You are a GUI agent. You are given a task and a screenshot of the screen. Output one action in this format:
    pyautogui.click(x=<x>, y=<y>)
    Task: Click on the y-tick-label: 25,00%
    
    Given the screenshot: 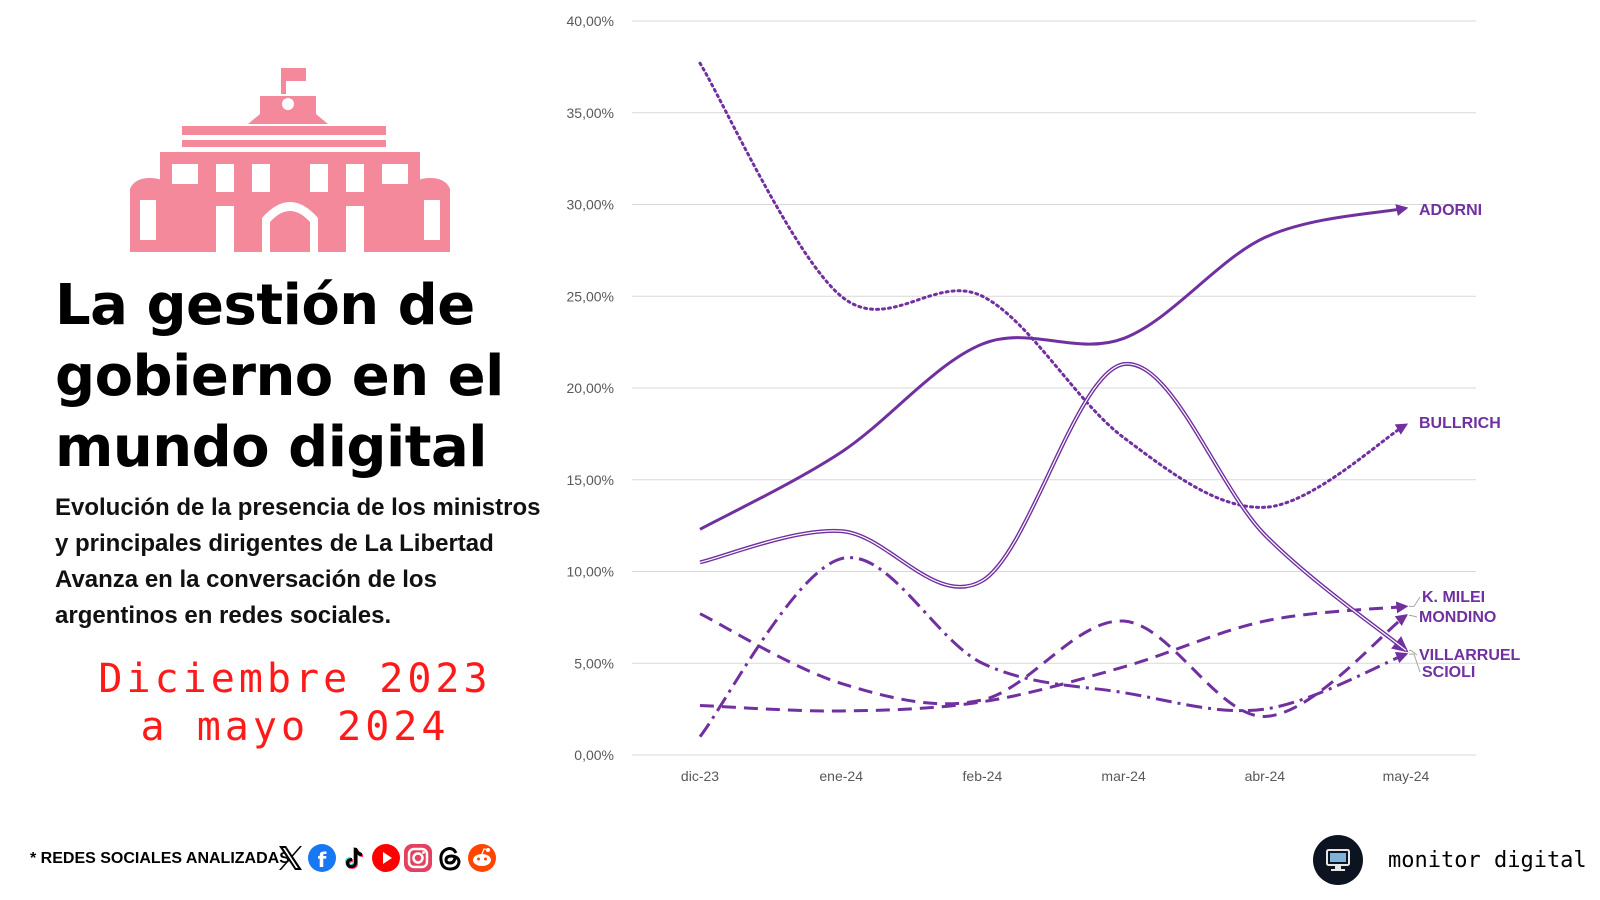 What is the action you would take?
    pyautogui.click(x=590, y=296)
    